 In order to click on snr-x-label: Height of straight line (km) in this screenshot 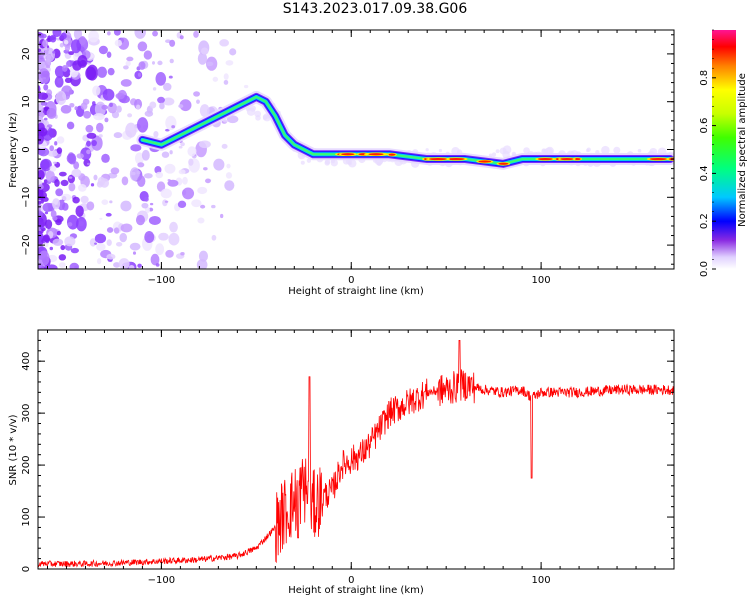, I will do `click(356, 590)`.